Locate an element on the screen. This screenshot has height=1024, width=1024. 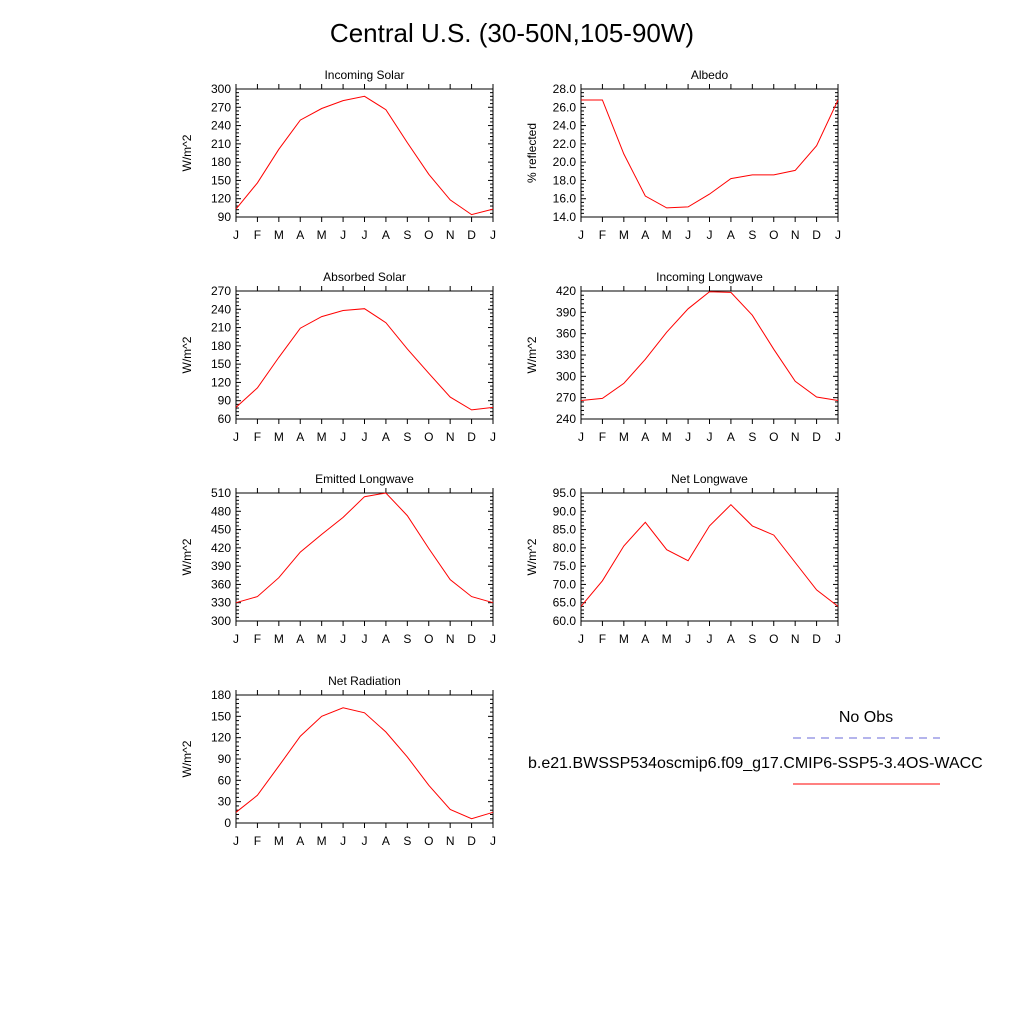
y-tick-label: 360 is located at coordinates (566, 334).